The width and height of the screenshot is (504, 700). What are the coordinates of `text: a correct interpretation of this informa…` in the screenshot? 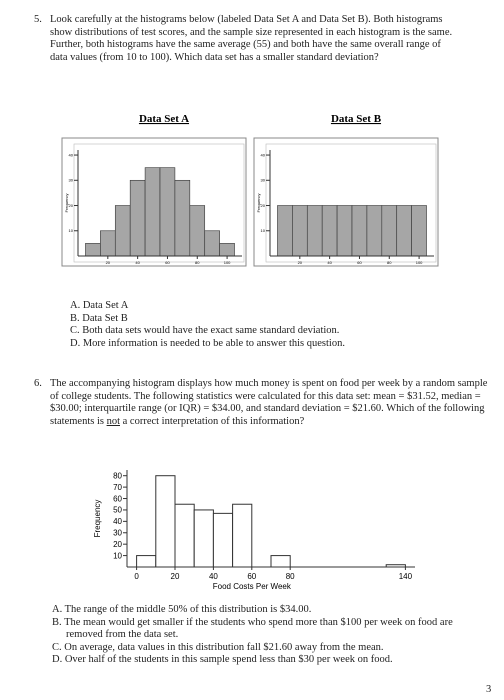 It's located at (212, 421).